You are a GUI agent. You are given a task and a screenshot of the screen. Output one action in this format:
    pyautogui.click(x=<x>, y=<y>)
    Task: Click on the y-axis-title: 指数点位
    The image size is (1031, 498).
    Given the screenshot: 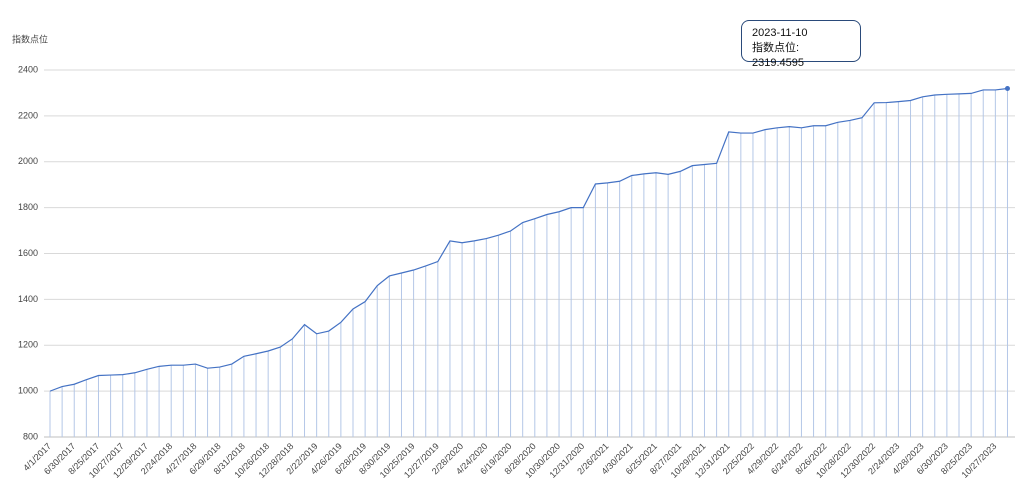 What is the action you would take?
    pyautogui.click(x=30, y=38)
    